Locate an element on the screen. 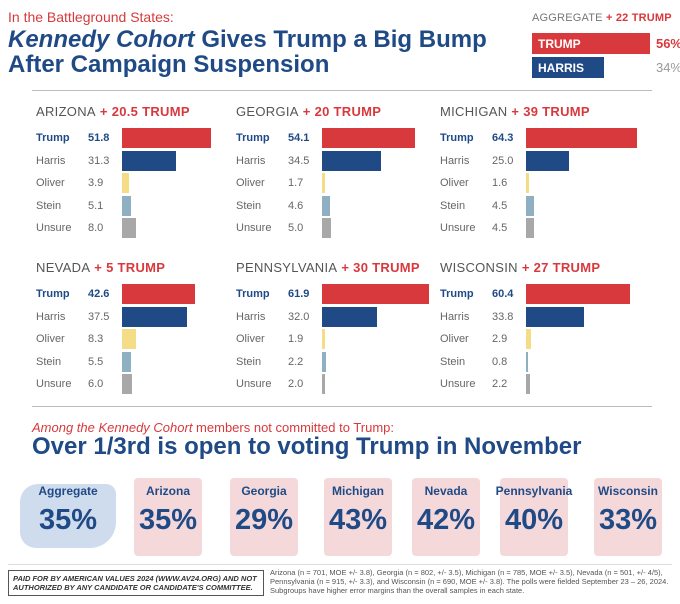  bar-row-trump: Trump 60.4 is located at coordinates (540, 295).